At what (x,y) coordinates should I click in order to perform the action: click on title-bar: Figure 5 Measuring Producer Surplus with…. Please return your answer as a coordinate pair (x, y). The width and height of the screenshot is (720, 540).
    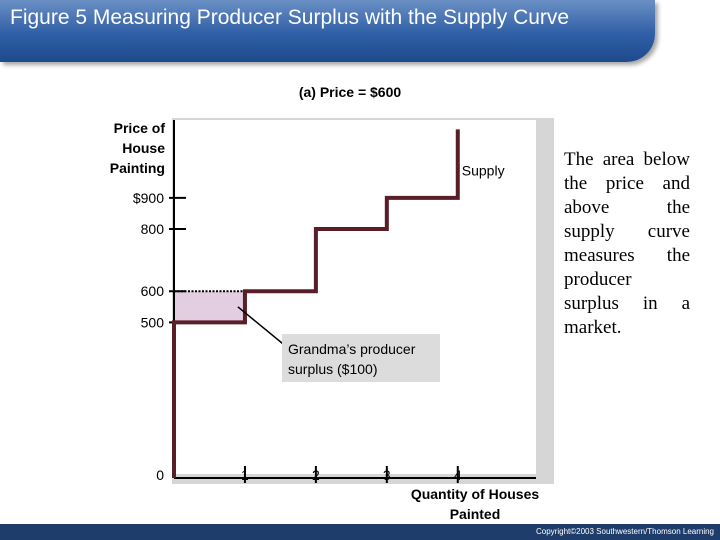
    Looking at the image, I should click on (327, 31).